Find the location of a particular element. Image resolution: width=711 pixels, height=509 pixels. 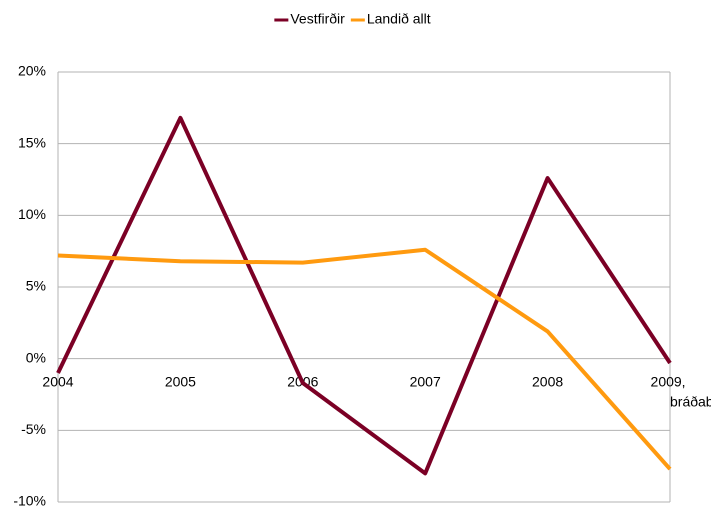

y-tick-label: 0% is located at coordinates (36, 357).